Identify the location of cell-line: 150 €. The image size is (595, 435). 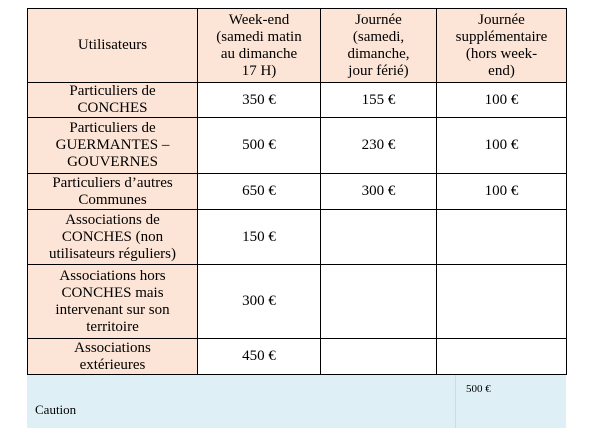
(259, 236).